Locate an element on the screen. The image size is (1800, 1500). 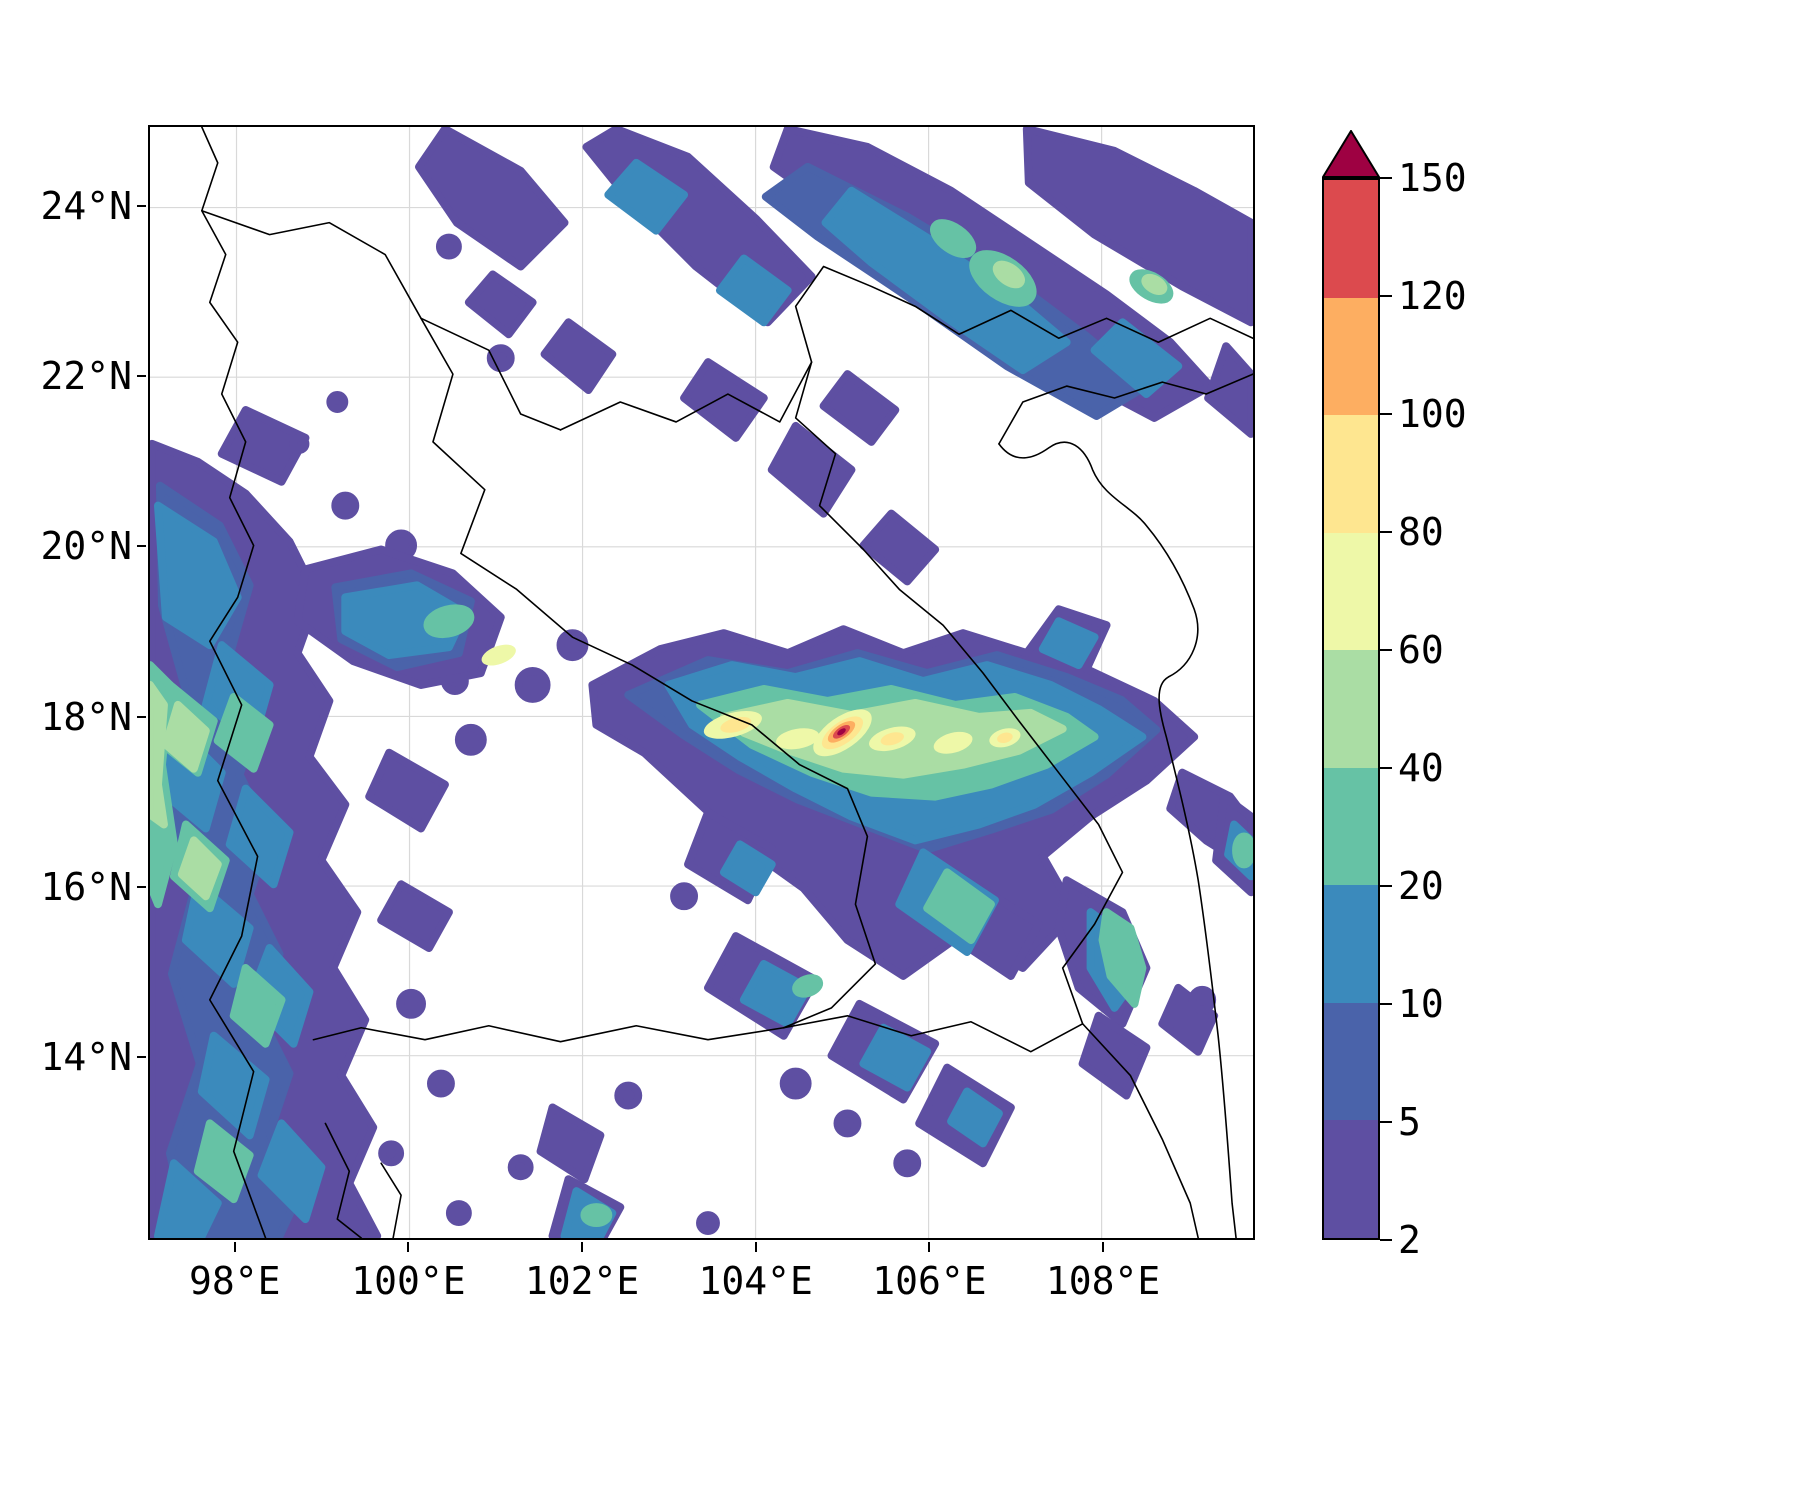
y-tick-label: 14°N is located at coordinates (86, 1057).